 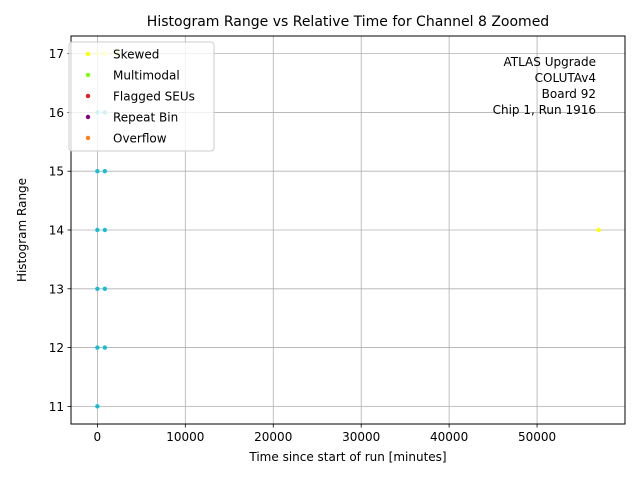 What do you see at coordinates (565, 78) in the screenshot?
I see `annotation-line: COLUTAv4` at bounding box center [565, 78].